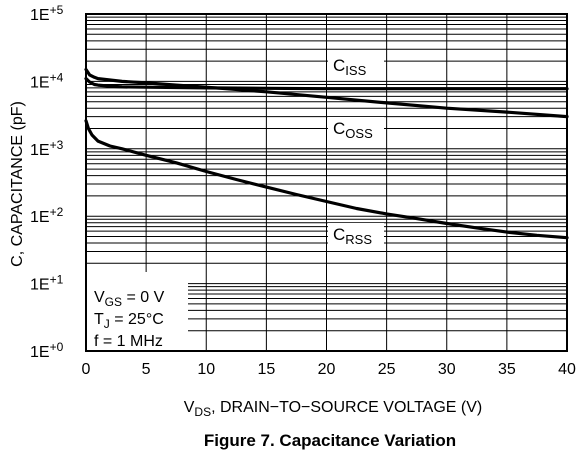  What do you see at coordinates (327, 369) in the screenshot?
I see `x-tick-label: 20` at bounding box center [327, 369].